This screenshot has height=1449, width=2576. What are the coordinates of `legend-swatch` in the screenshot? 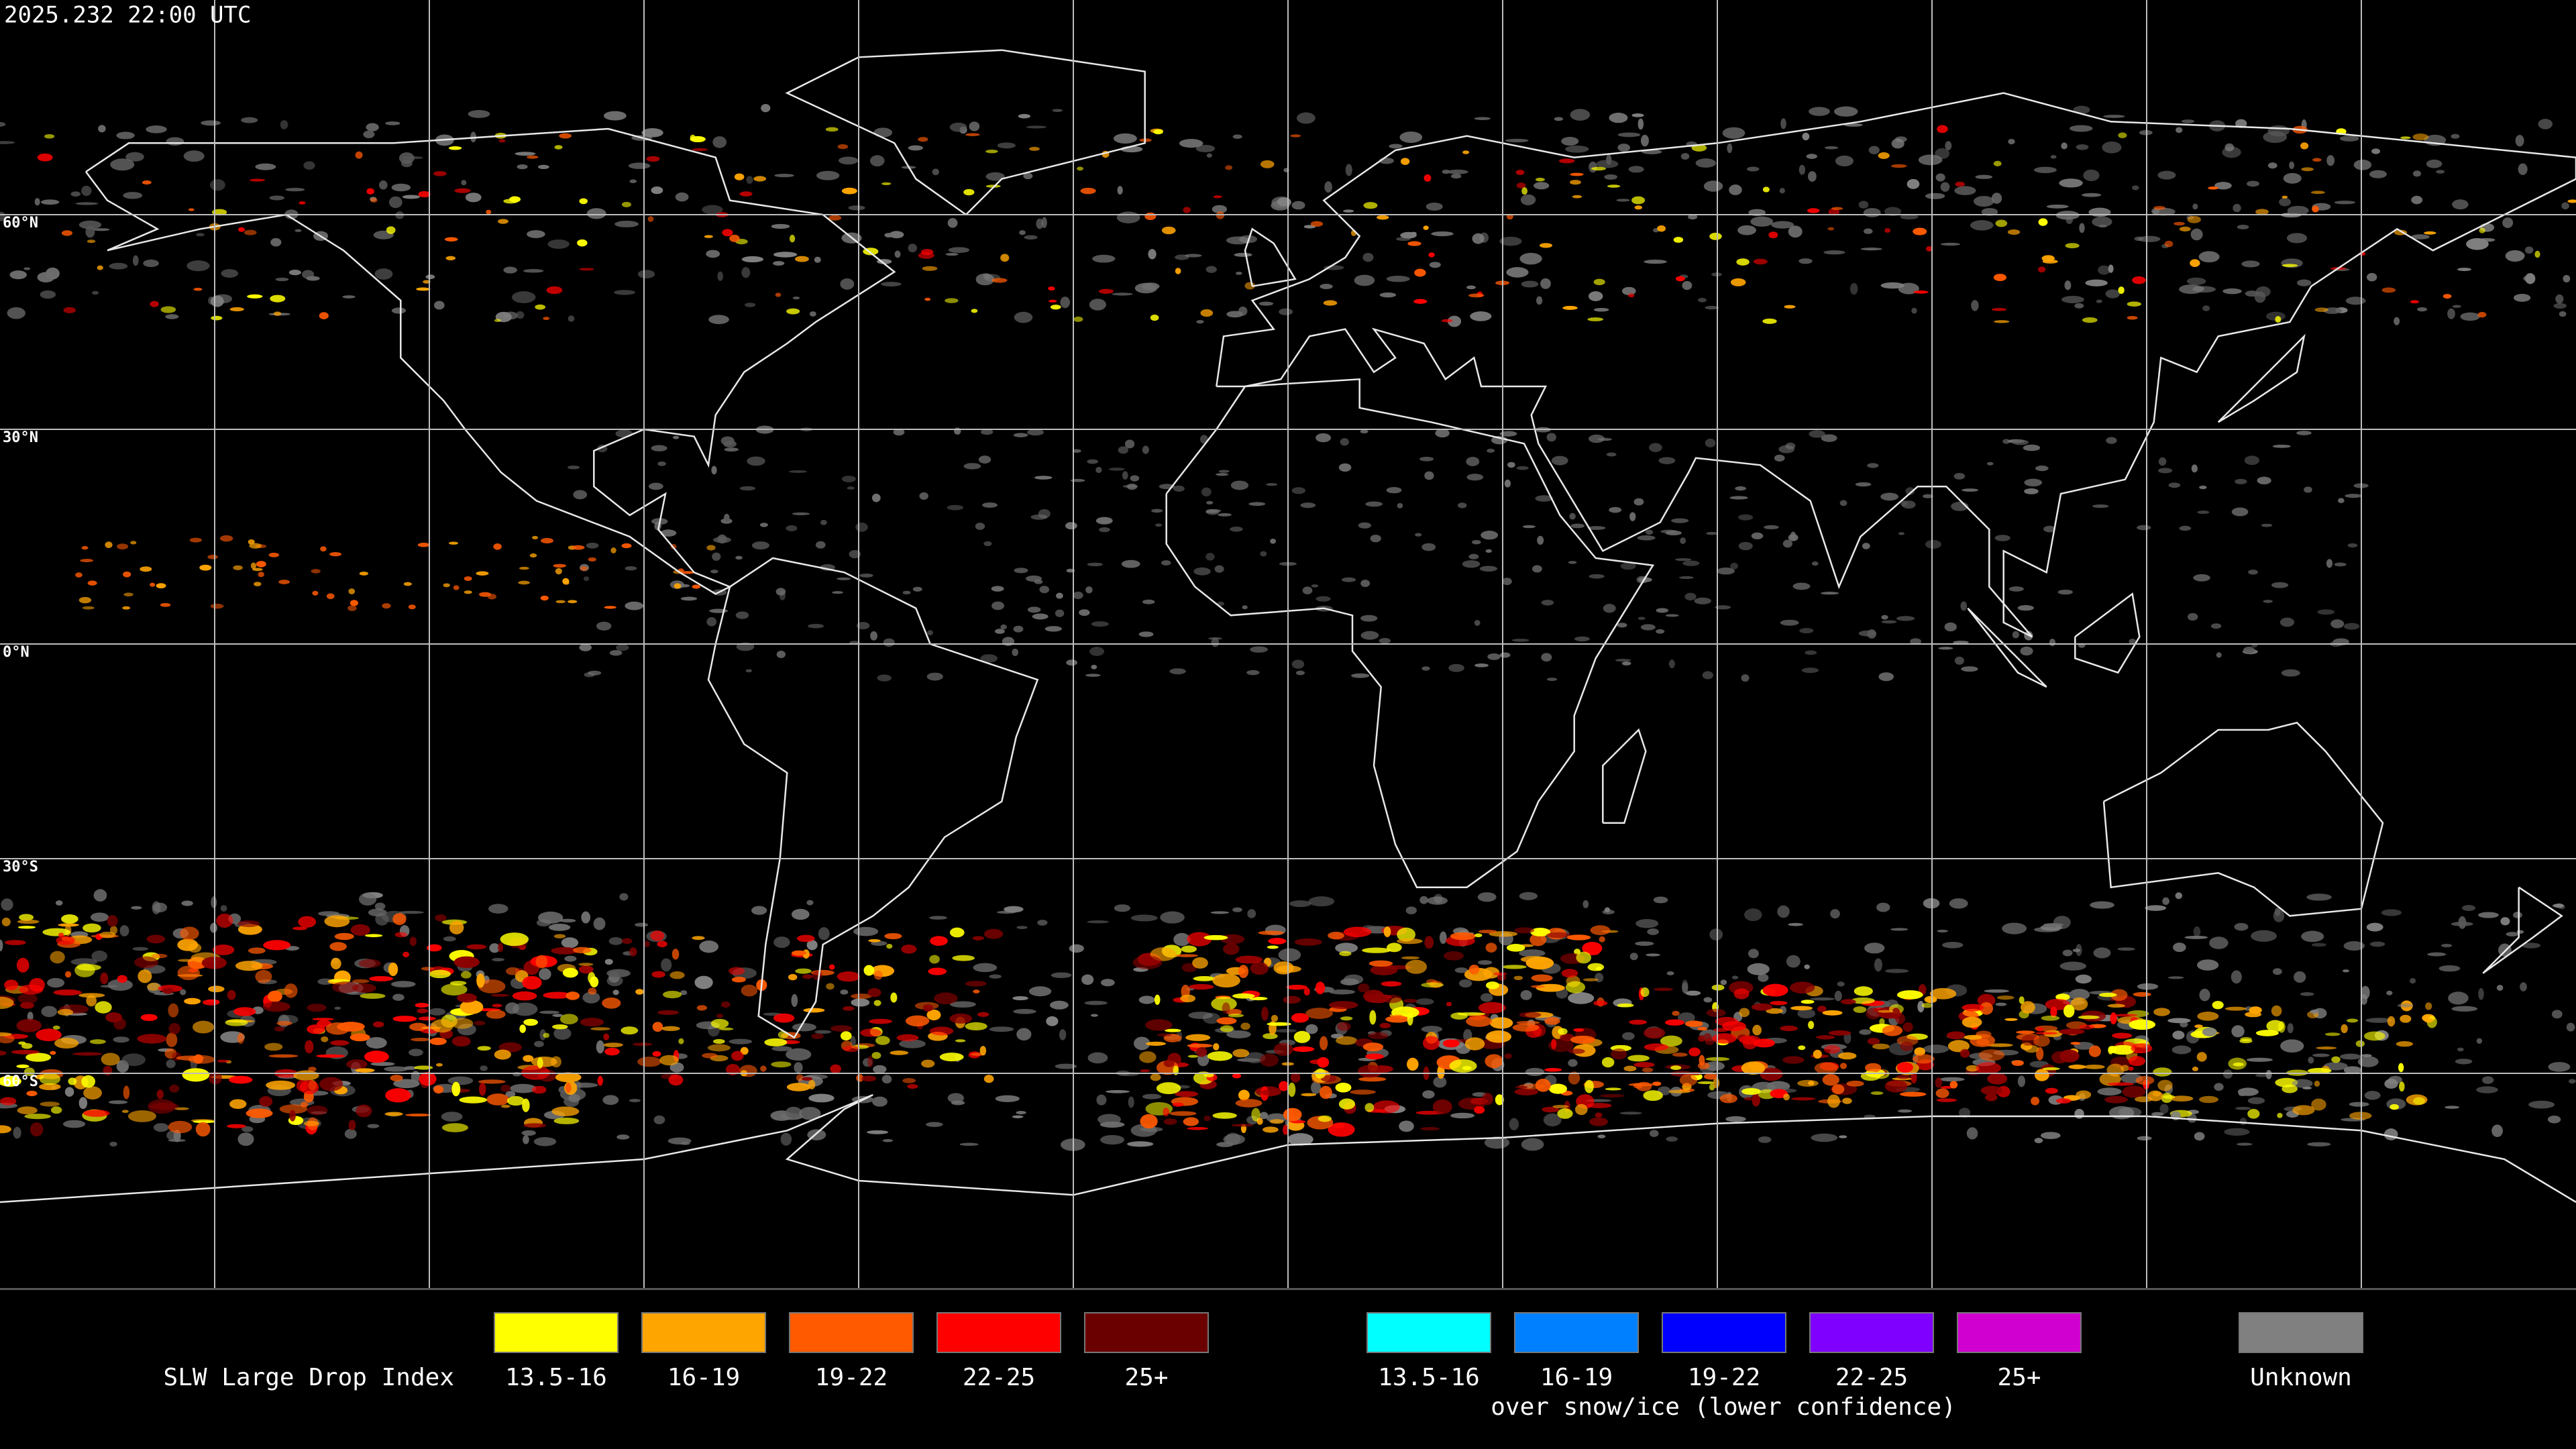 It's located at (998, 1332).